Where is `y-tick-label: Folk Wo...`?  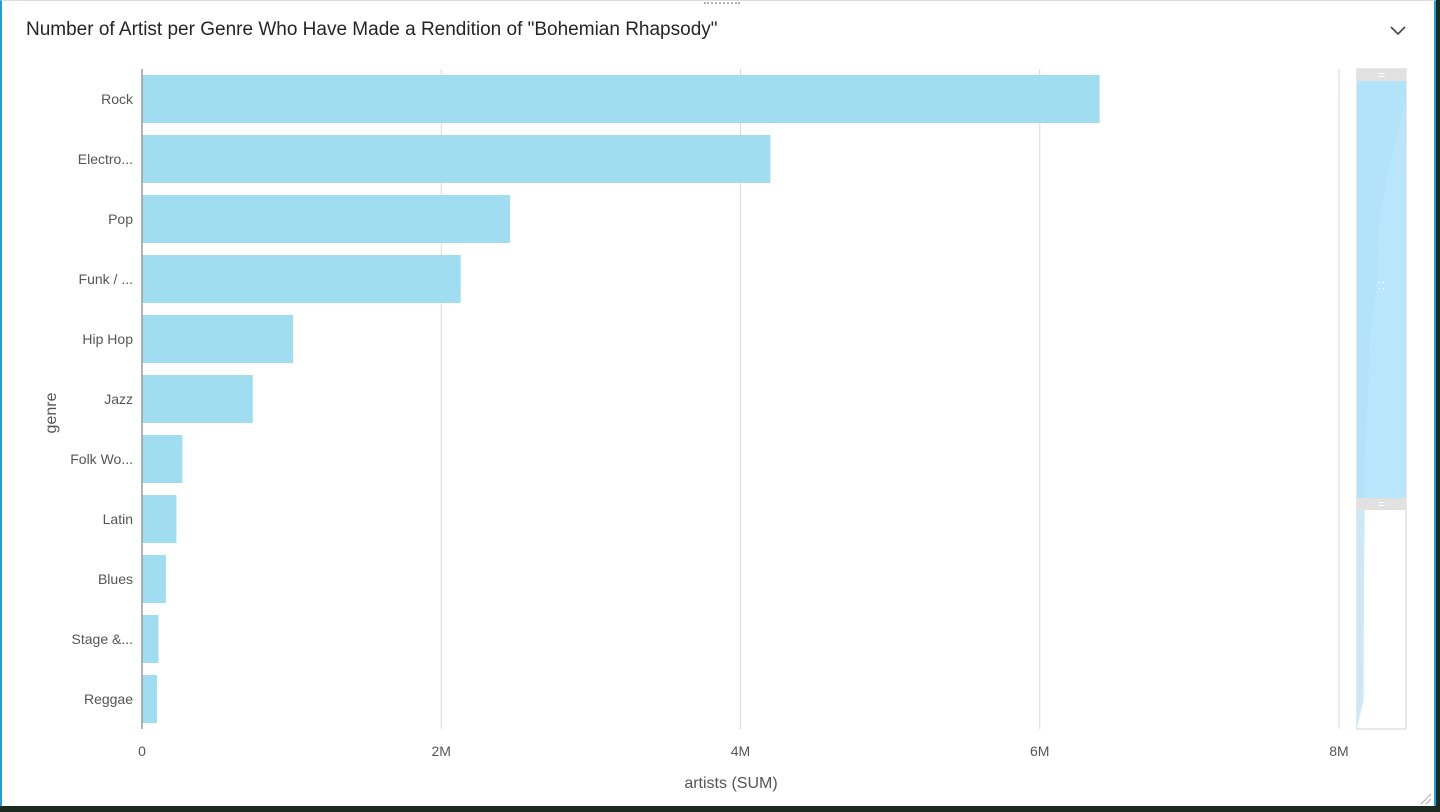 y-tick-label: Folk Wo... is located at coordinates (101, 459).